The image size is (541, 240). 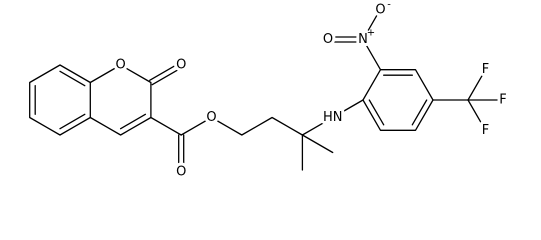 What do you see at coordinates (389, 5) in the screenshot?
I see `atom-charge: -` at bounding box center [389, 5].